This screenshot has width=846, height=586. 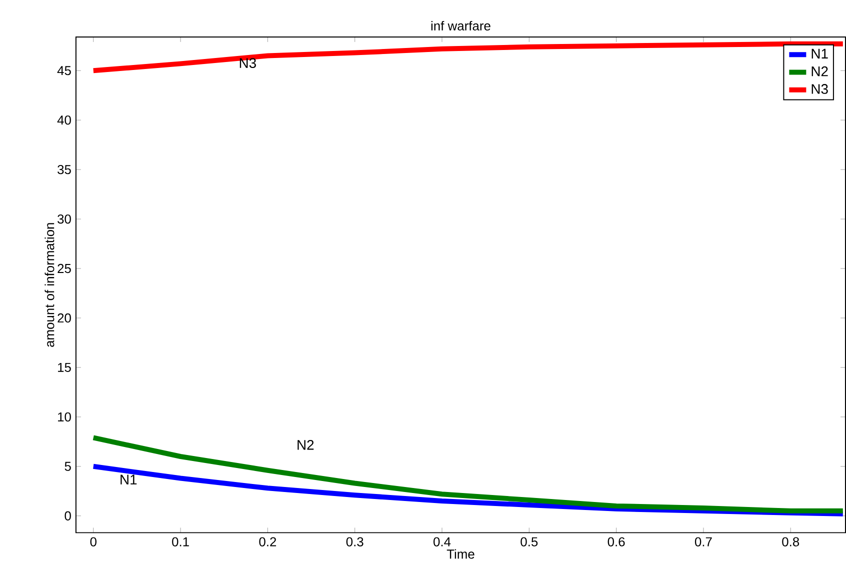 What do you see at coordinates (93, 542) in the screenshot?
I see `x-tick-label: 0` at bounding box center [93, 542].